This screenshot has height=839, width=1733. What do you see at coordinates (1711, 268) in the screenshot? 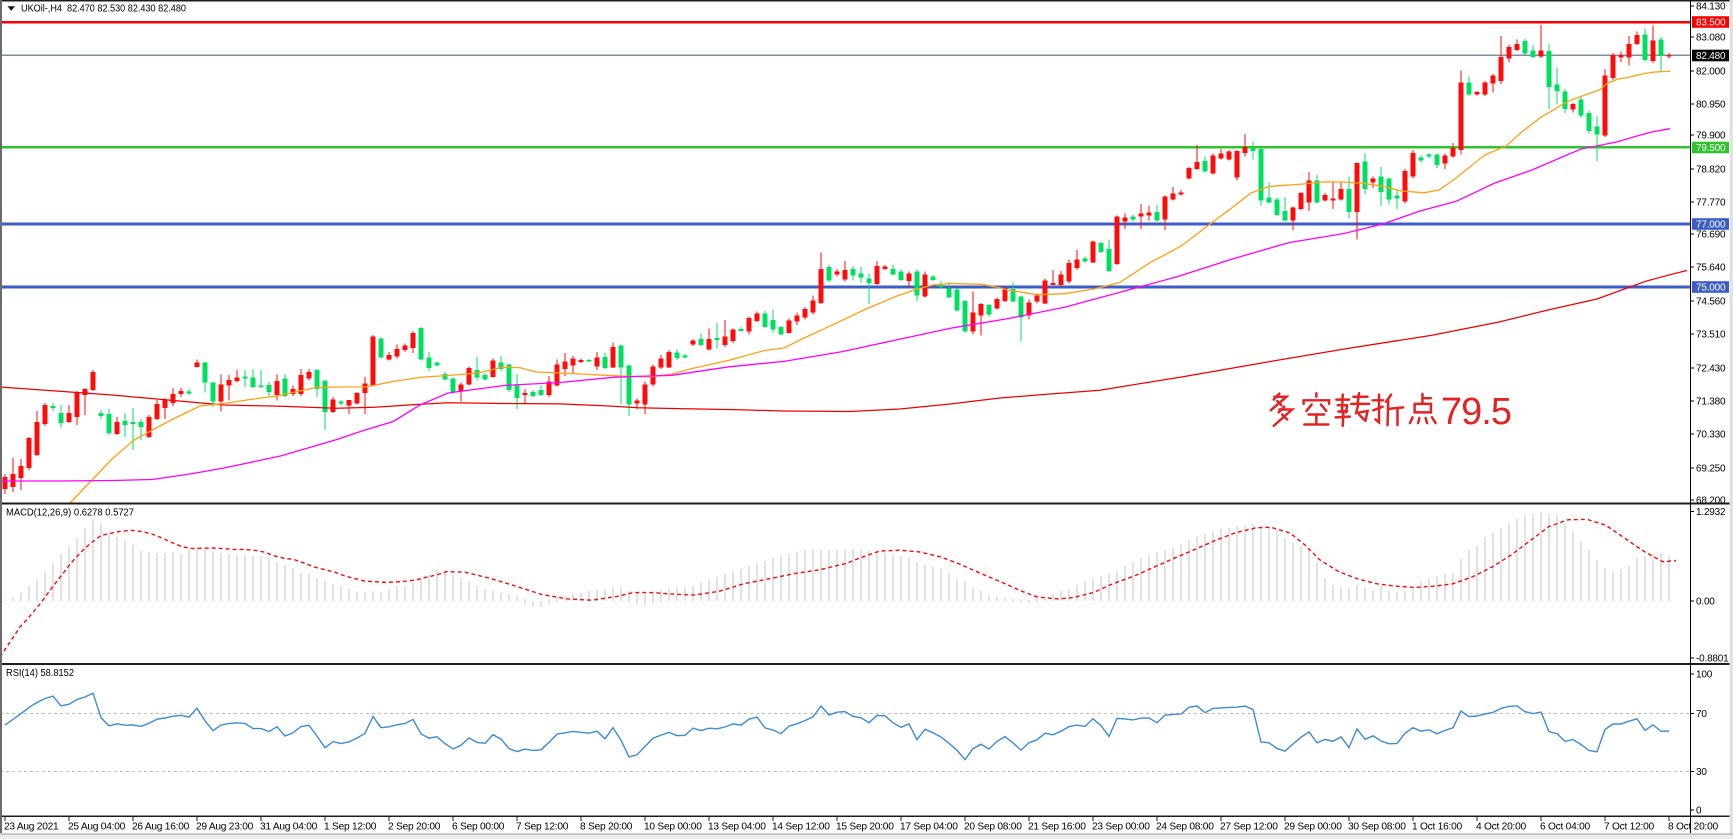
I see `svg-text: 75.640` at bounding box center [1711, 268].